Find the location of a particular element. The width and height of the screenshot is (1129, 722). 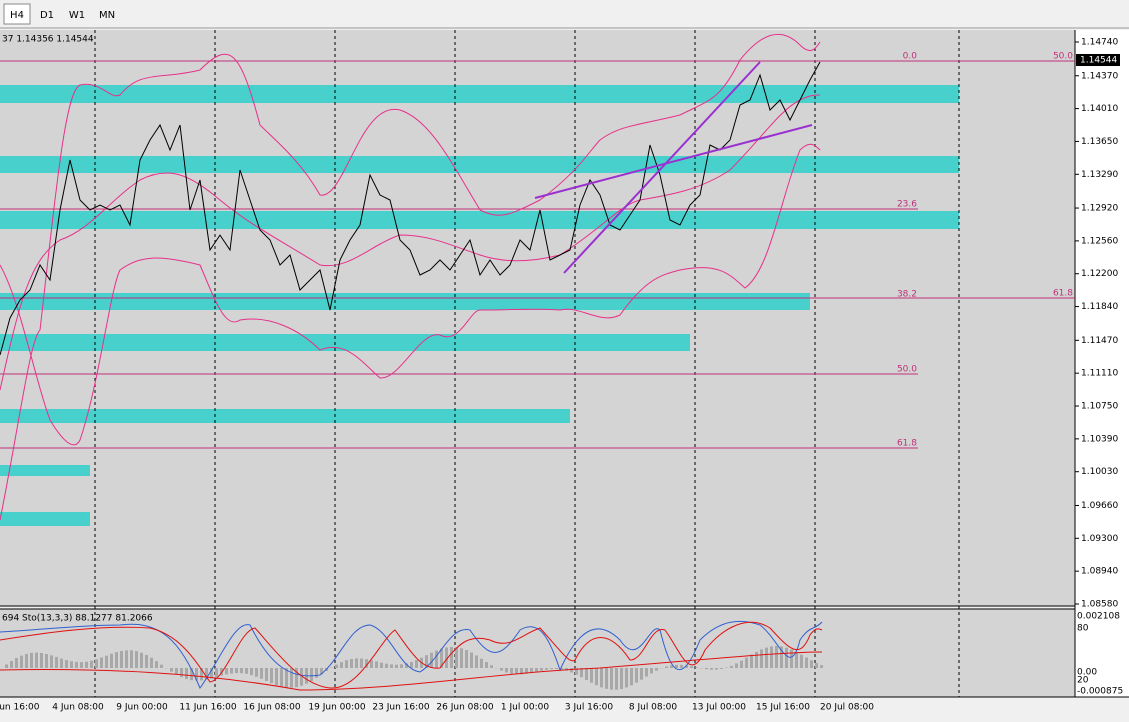

current-price: 1.14544 is located at coordinates (1098, 61).